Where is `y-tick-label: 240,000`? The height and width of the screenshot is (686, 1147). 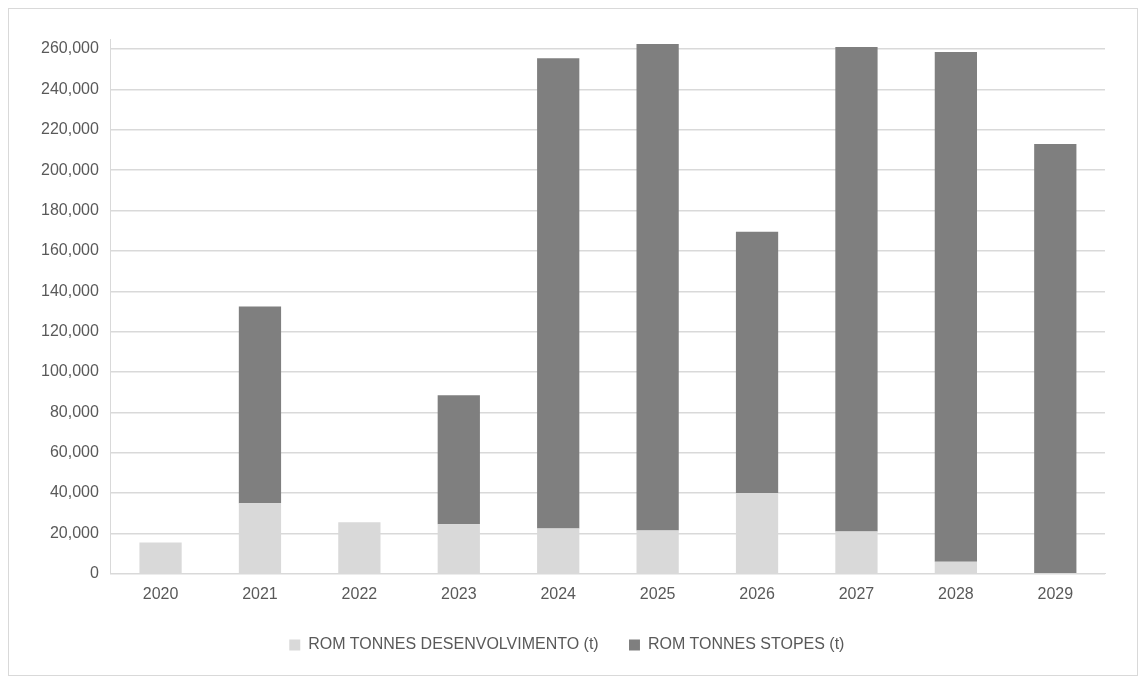
y-tick-label: 240,000 is located at coordinates (69, 88).